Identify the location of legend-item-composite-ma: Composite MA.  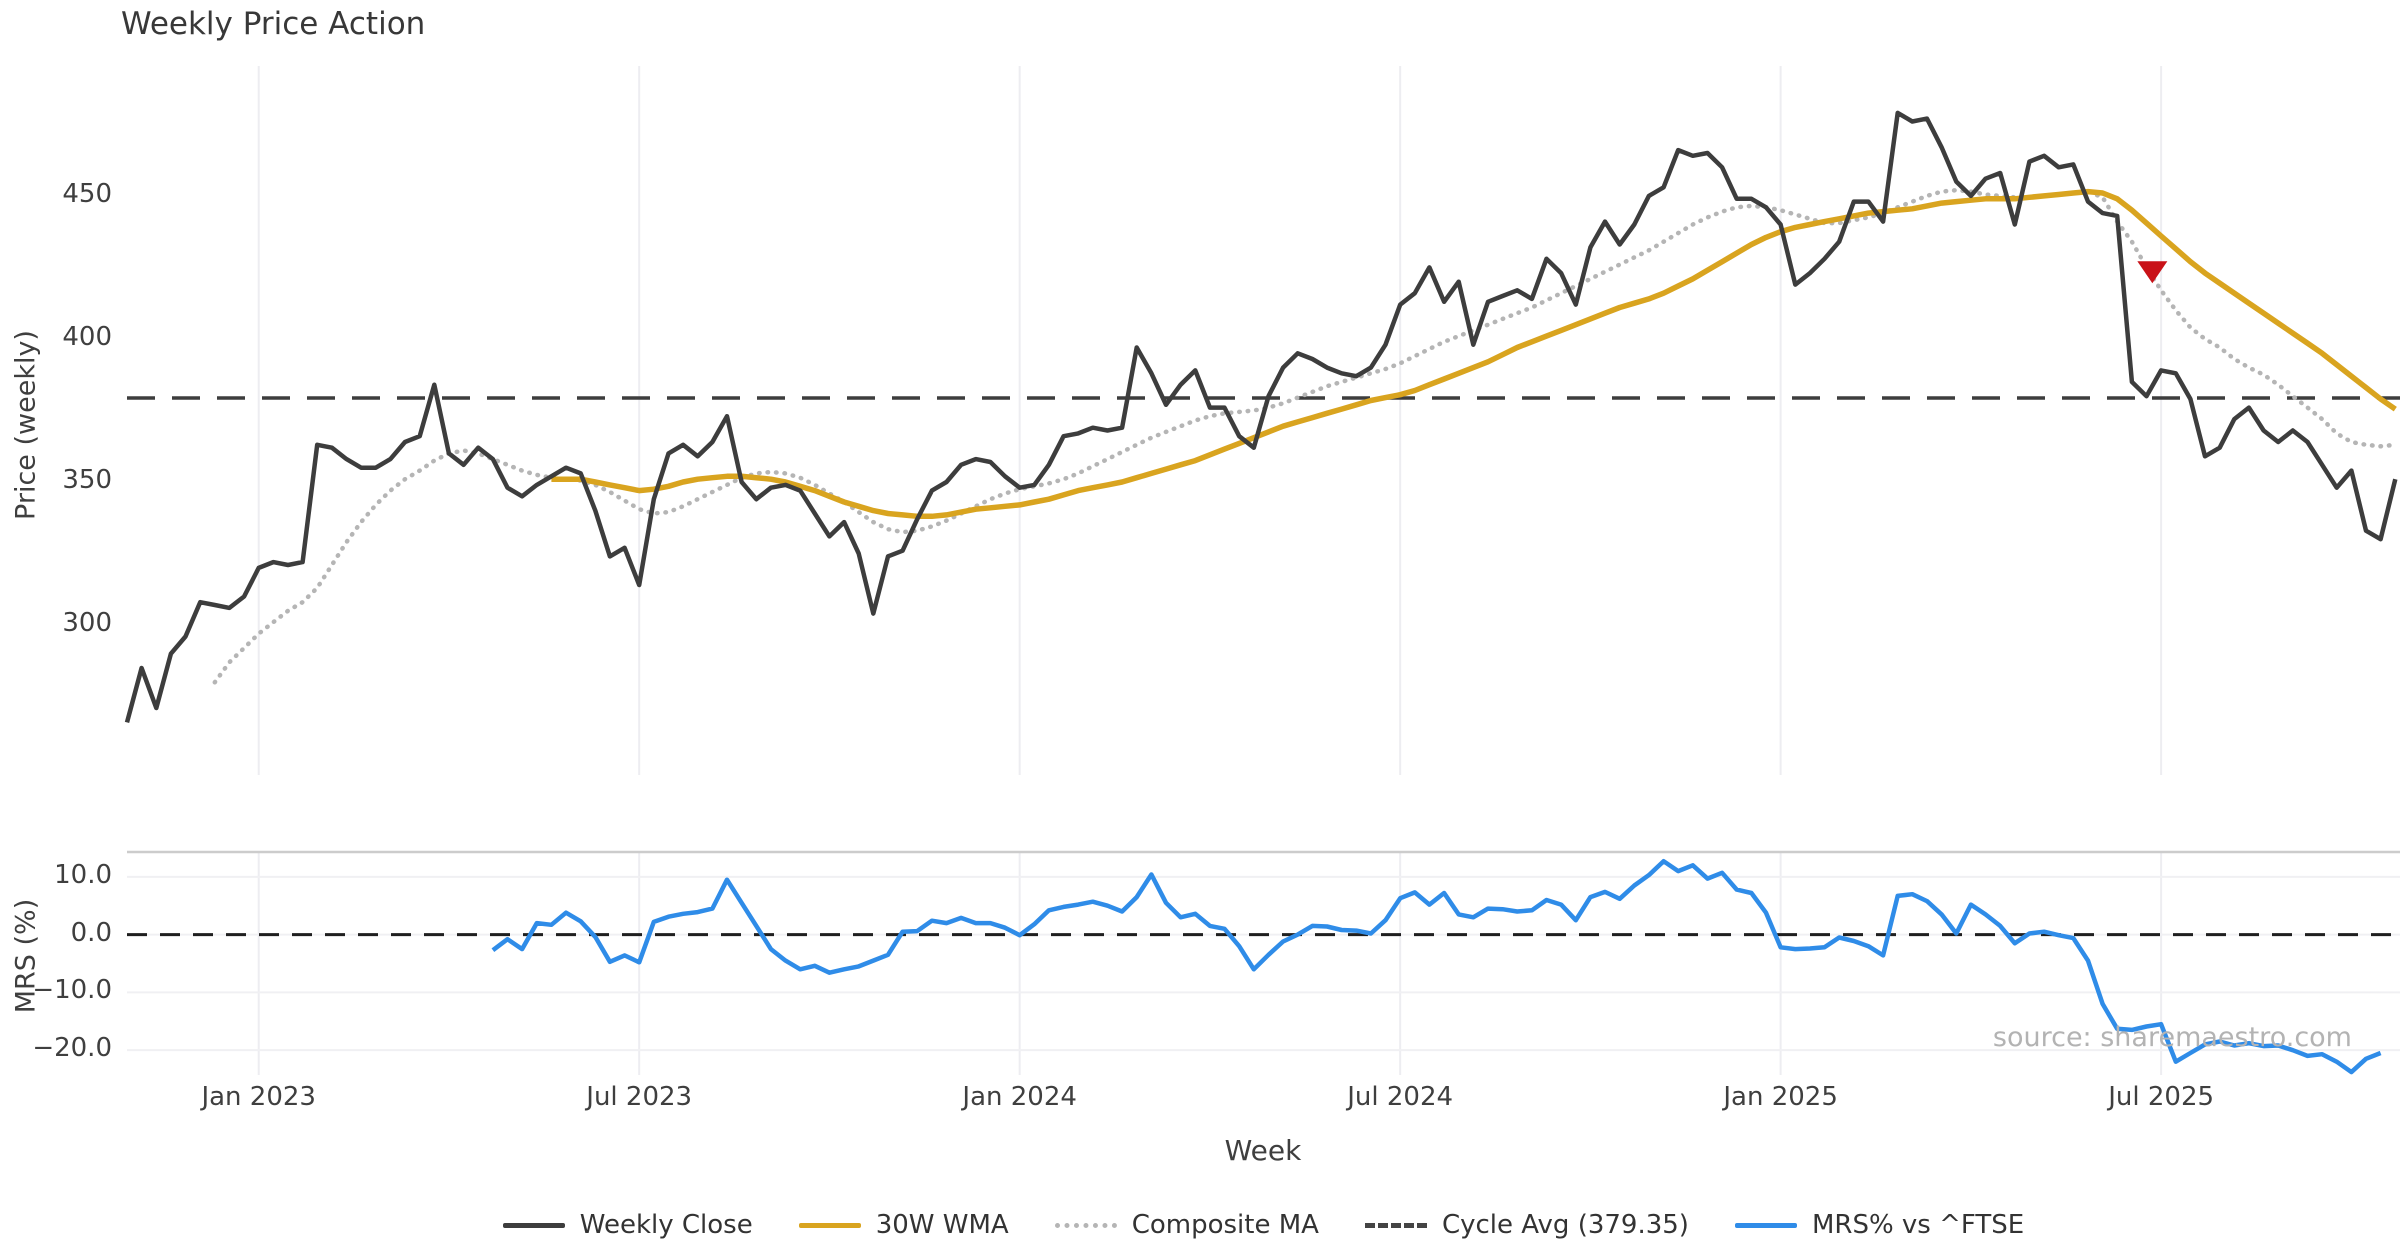
(1186, 1225).